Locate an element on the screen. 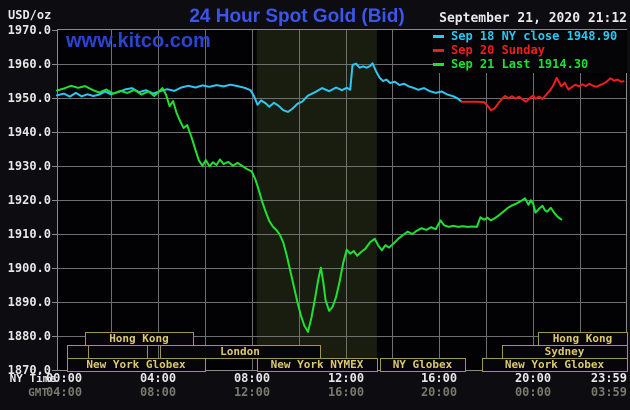  session-label-new-york-nymex: New York NYMEX is located at coordinates (317, 365).